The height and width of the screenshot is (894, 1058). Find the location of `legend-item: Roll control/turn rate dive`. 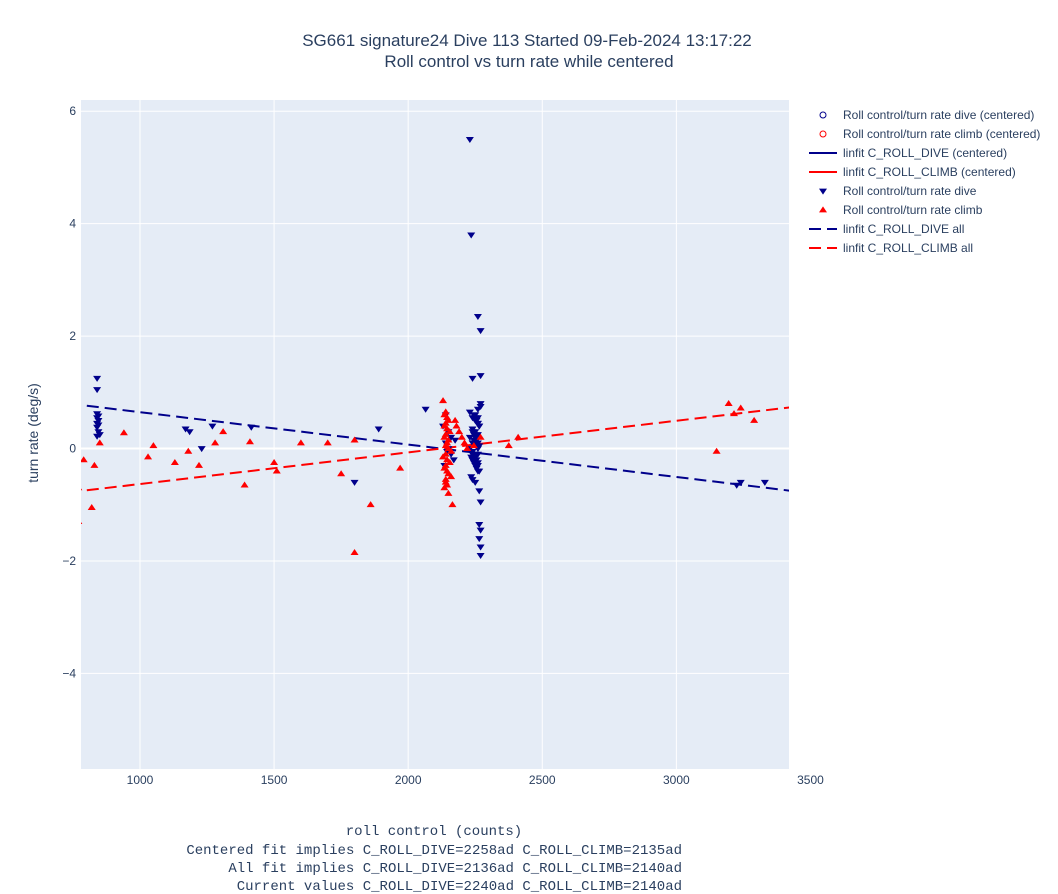

legend-item: Roll control/turn rate dive is located at coordinates (898, 191).